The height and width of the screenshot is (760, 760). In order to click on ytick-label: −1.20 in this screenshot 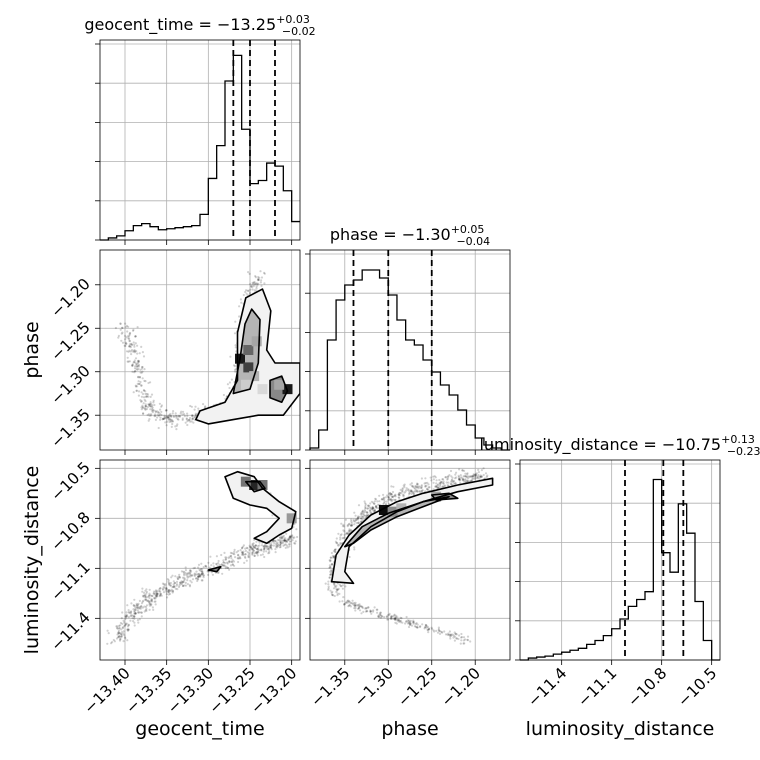, I will do `click(71, 298)`.